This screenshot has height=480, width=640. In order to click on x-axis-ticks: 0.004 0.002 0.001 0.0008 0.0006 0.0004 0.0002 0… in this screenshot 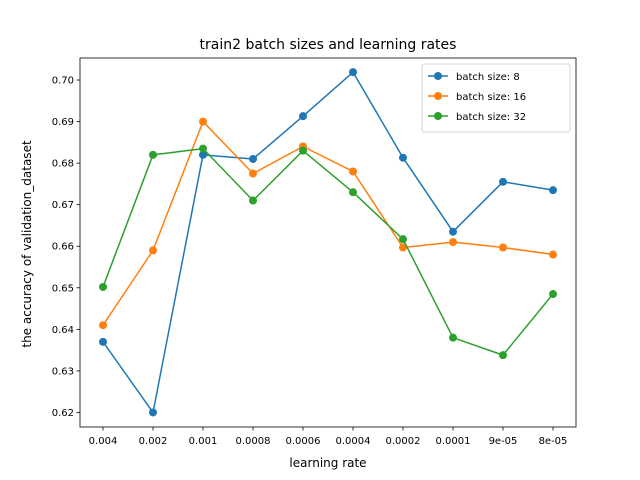, I will do `click(328, 437)`.